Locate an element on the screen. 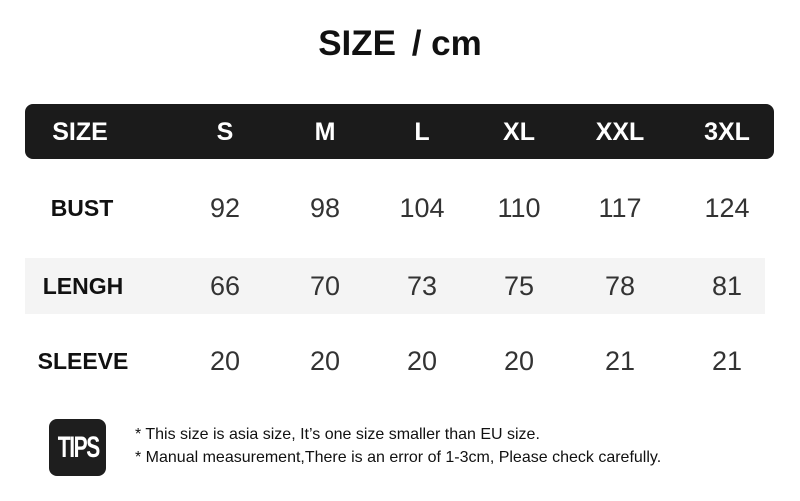 Image resolution: width=800 pixels, height=501 pixels. header-cell: XXL is located at coordinates (620, 132).